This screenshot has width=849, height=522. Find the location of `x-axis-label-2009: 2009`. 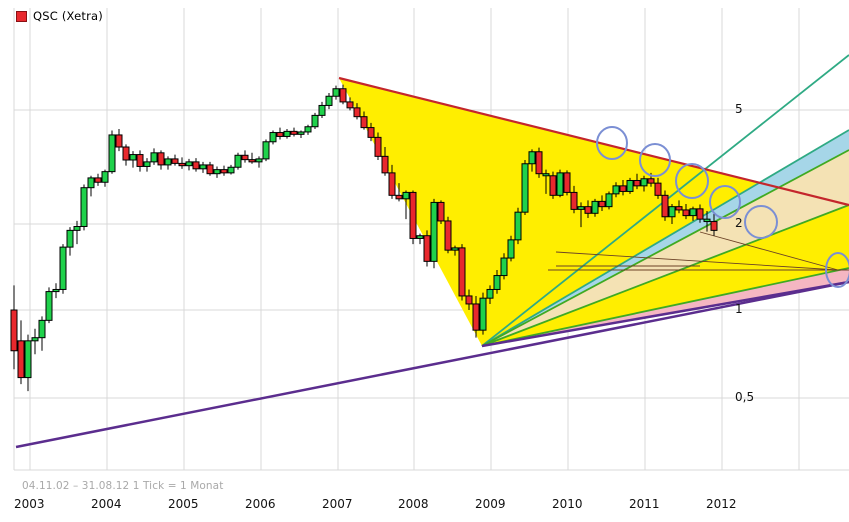

x-axis-label-2009: 2009 is located at coordinates (490, 504).